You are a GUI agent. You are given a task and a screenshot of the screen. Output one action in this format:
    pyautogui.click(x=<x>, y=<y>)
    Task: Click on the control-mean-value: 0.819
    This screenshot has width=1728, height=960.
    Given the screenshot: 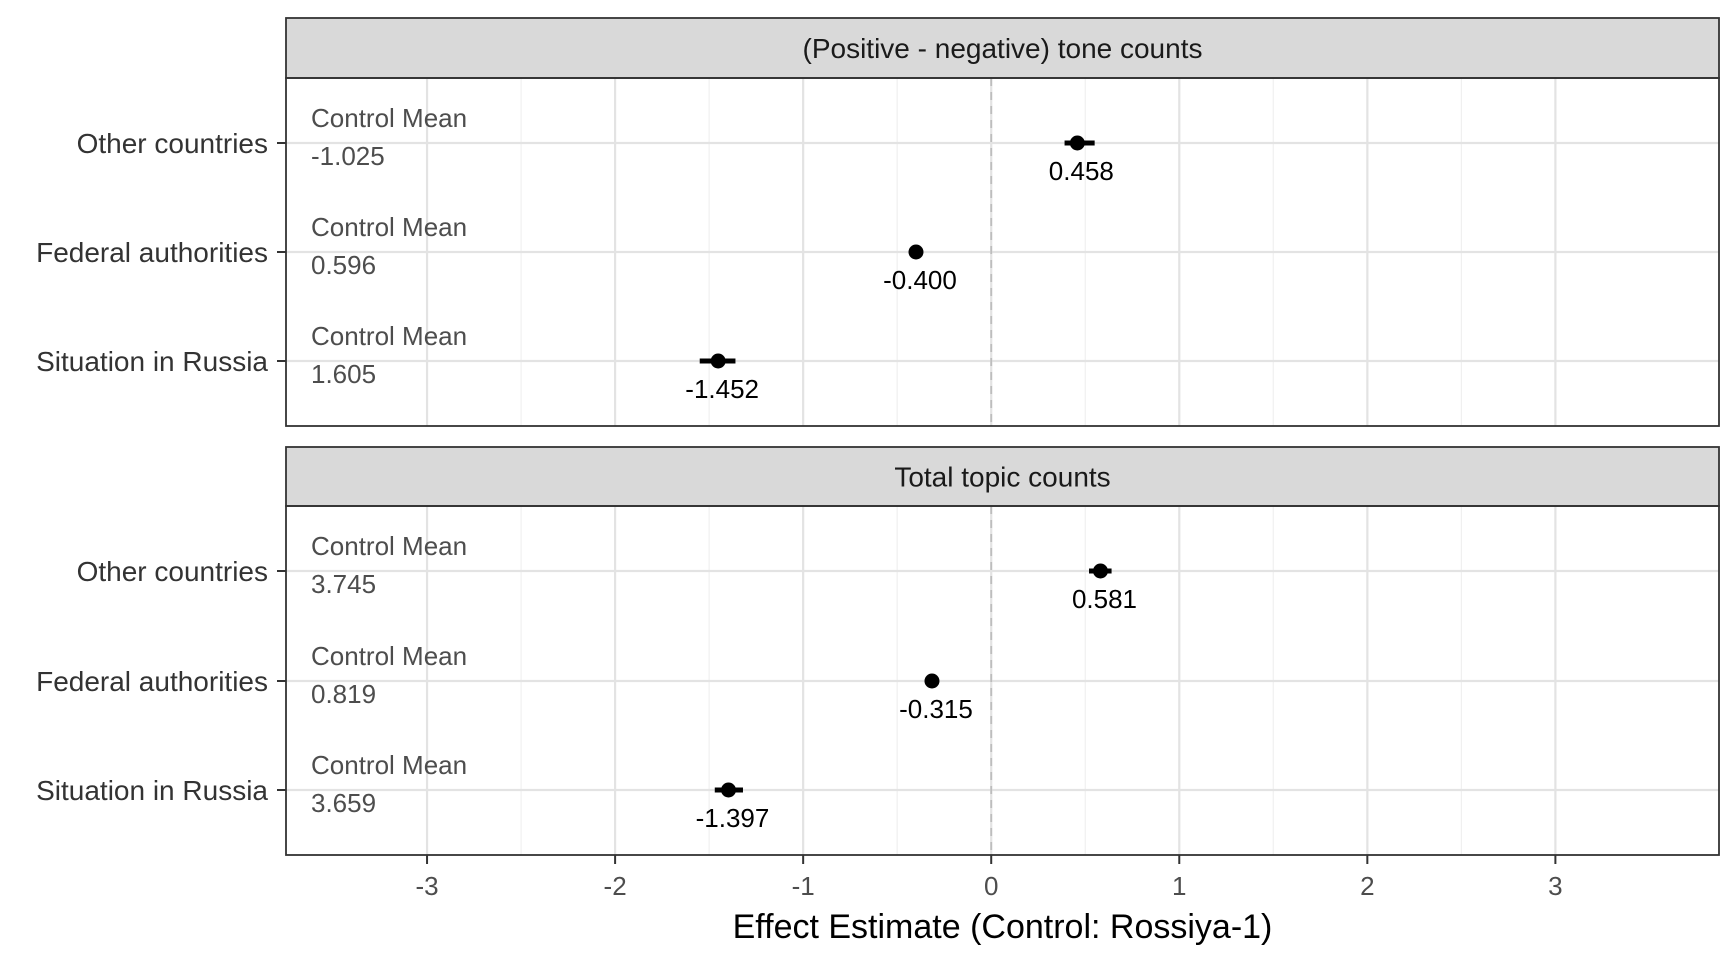 What is the action you would take?
    pyautogui.click(x=343, y=694)
    